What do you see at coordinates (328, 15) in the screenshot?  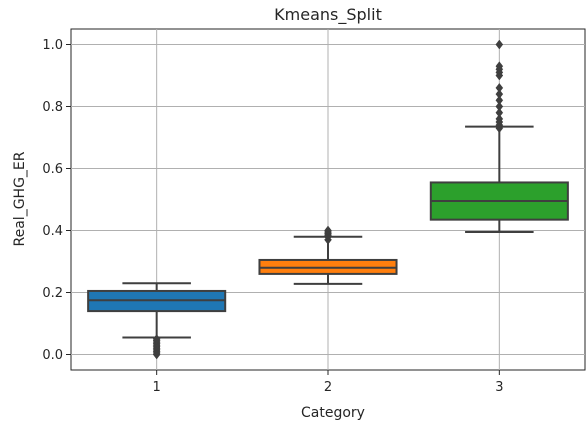 I see `chart-title: Kmeans_Split` at bounding box center [328, 15].